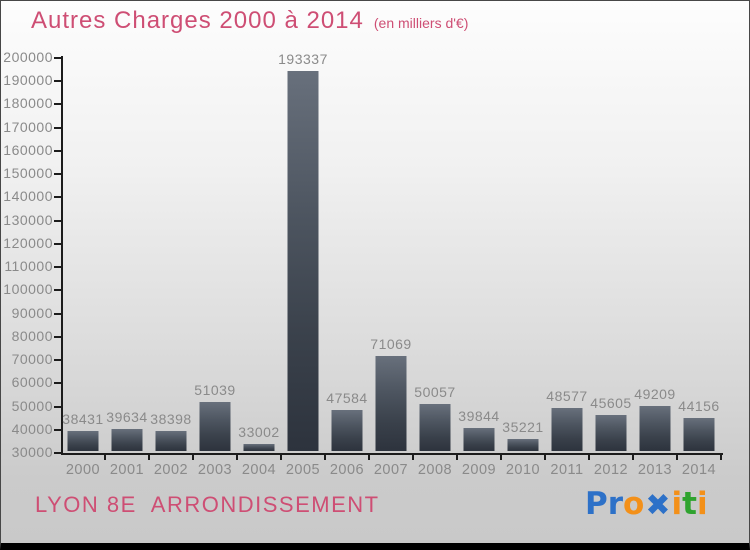  Describe the element at coordinates (32, 452) in the screenshot. I see `y-axis-tick-label: 30000` at that location.